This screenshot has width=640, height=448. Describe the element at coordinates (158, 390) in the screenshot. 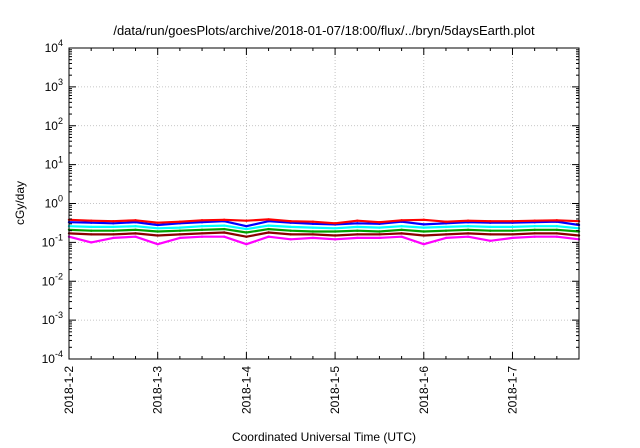

I see `x-tick-label: 2018-1-3` at that location.